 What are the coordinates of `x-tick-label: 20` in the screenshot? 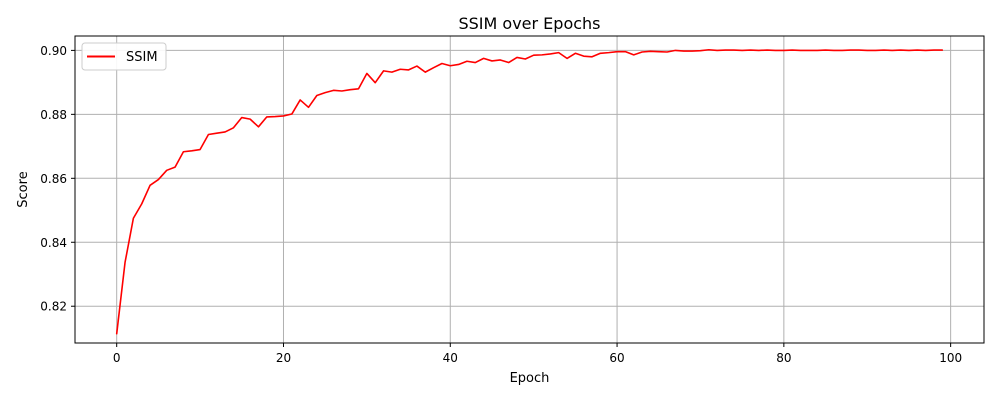 It's located at (283, 358).